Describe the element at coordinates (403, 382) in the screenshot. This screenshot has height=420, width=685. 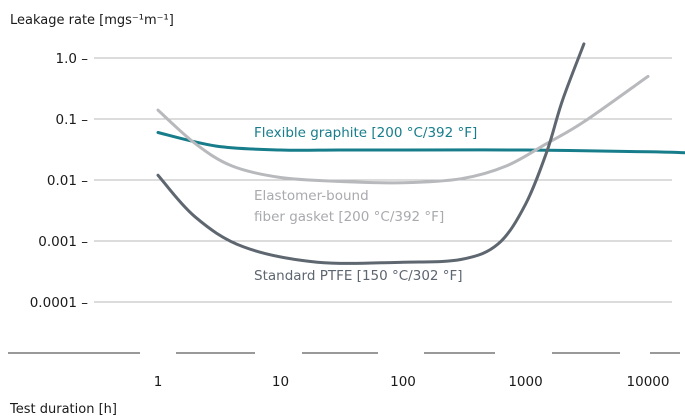
I see `x-tick-label: 100` at that location.